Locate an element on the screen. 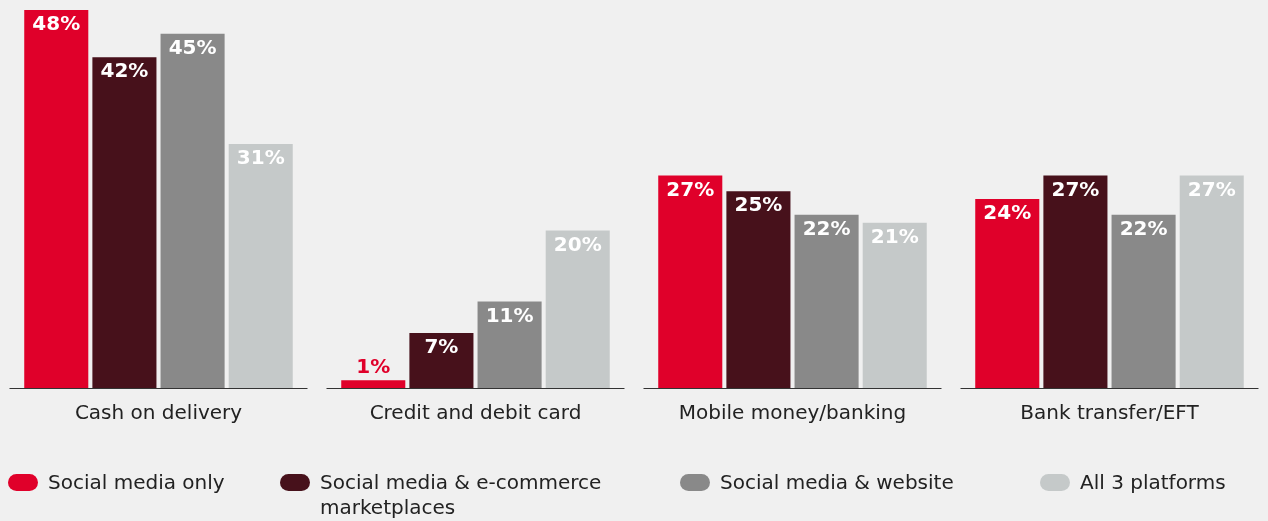 This screenshot has width=1268, height=521. x-tick-label: Bank transfer/EFT is located at coordinates (1110, 412).